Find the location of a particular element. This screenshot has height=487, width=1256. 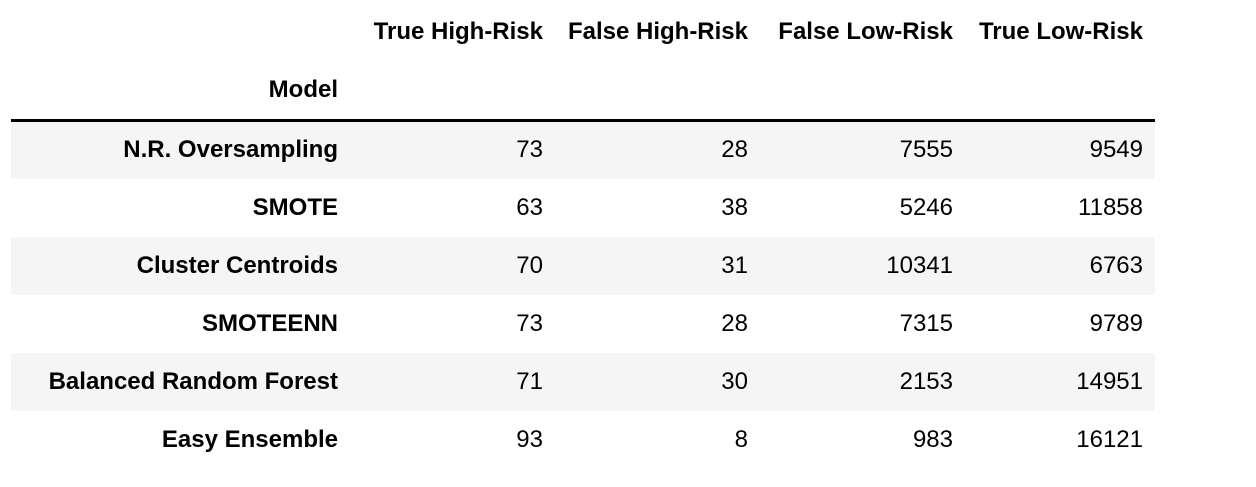

table-cell: 30 is located at coordinates (734, 381).